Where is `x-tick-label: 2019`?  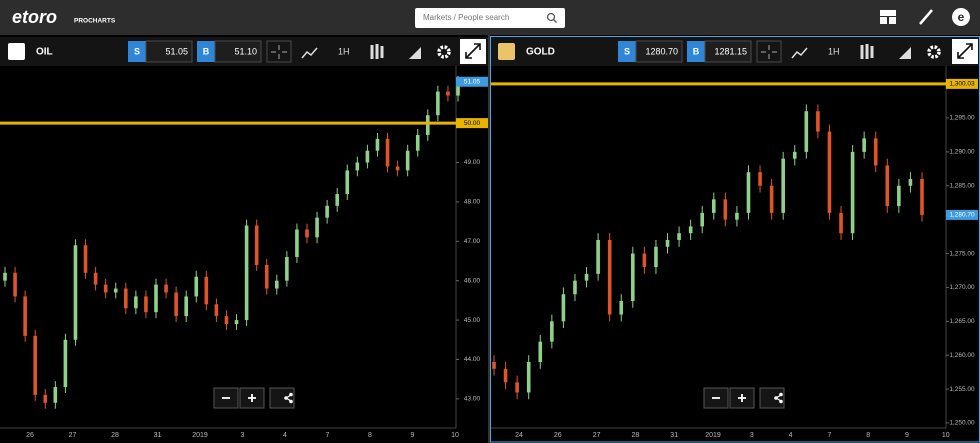
x-tick-label: 2019 is located at coordinates (713, 435).